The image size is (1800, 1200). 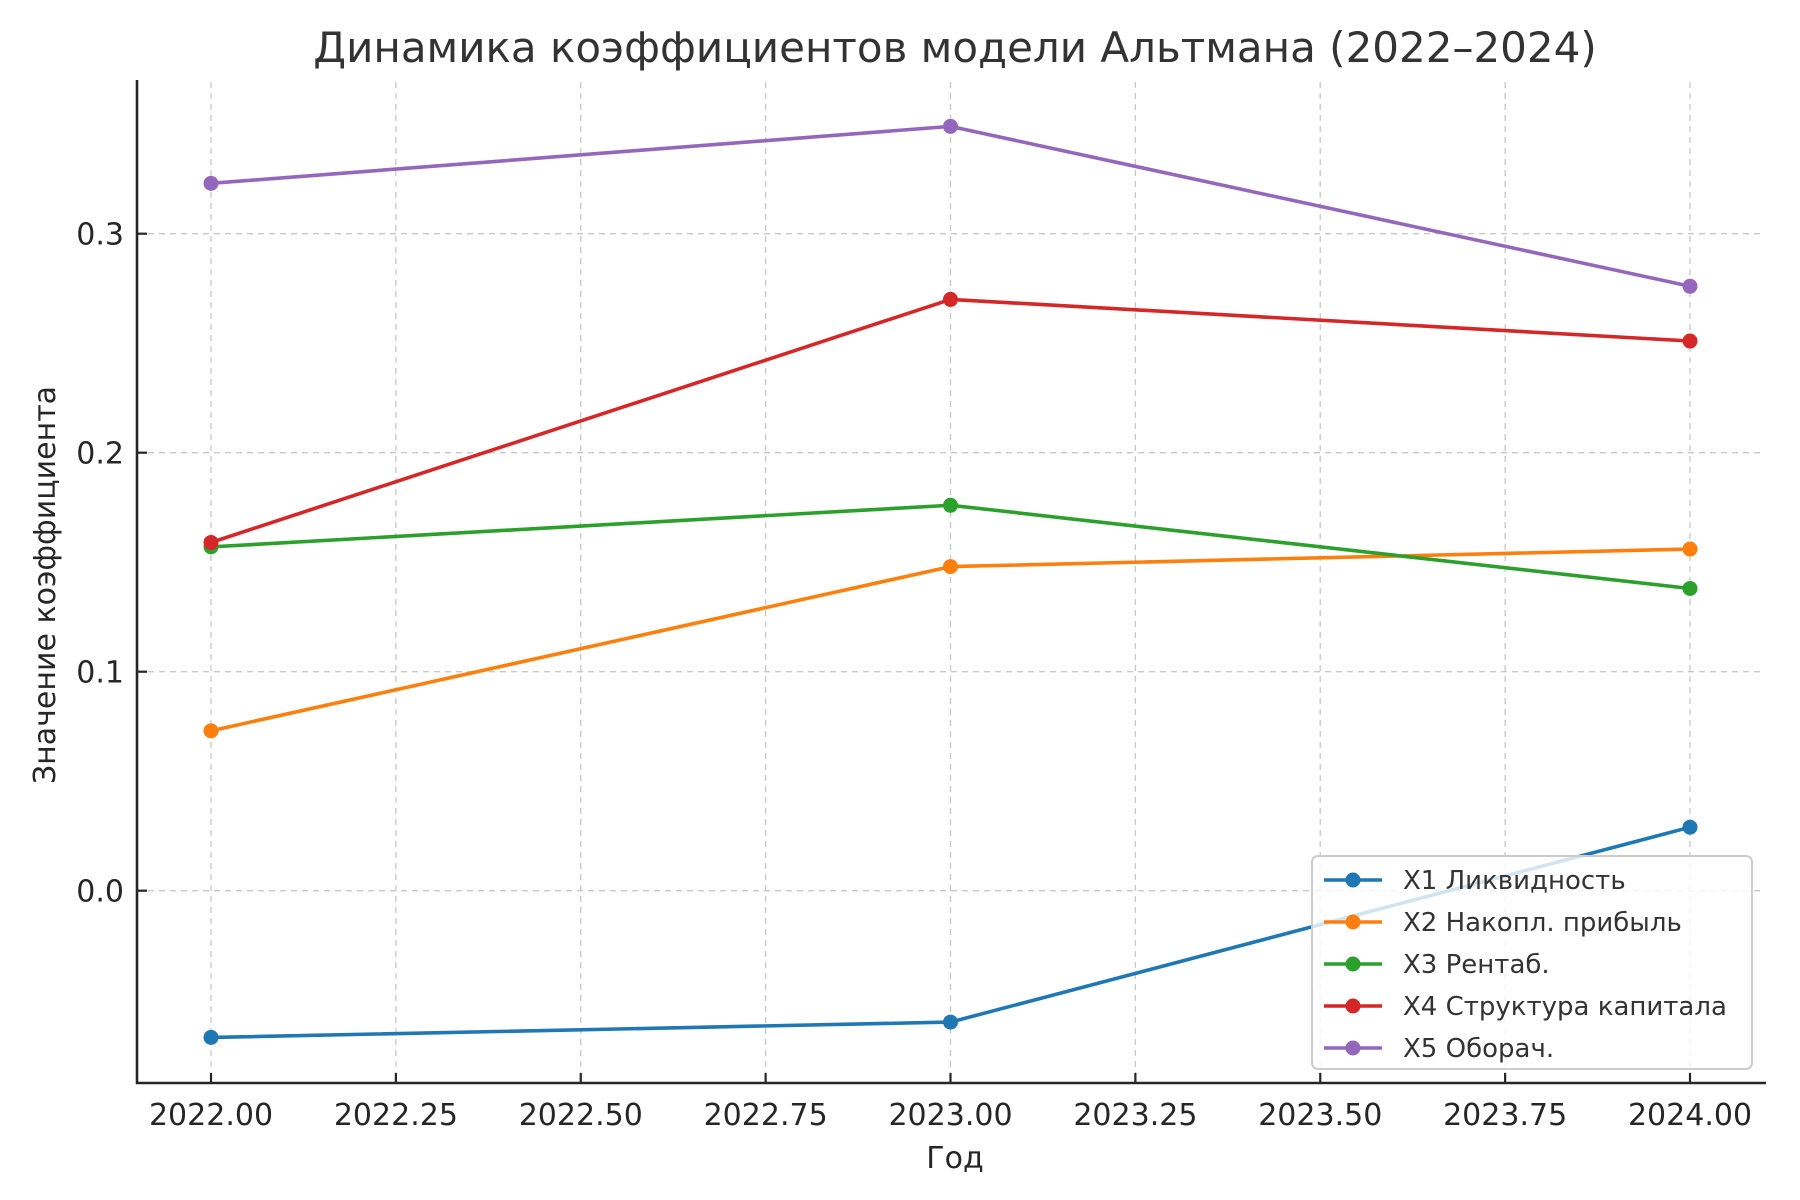 What do you see at coordinates (1690, 1115) in the screenshot?
I see `x-tick-label: 2024.00` at bounding box center [1690, 1115].